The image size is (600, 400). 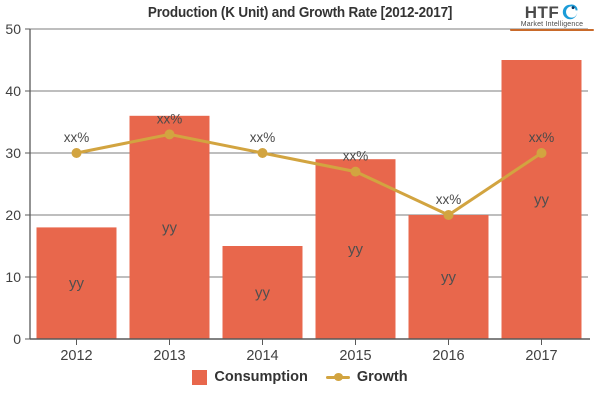 What do you see at coordinates (541, 356) in the screenshot?
I see `x-axis-label: 2017` at bounding box center [541, 356].